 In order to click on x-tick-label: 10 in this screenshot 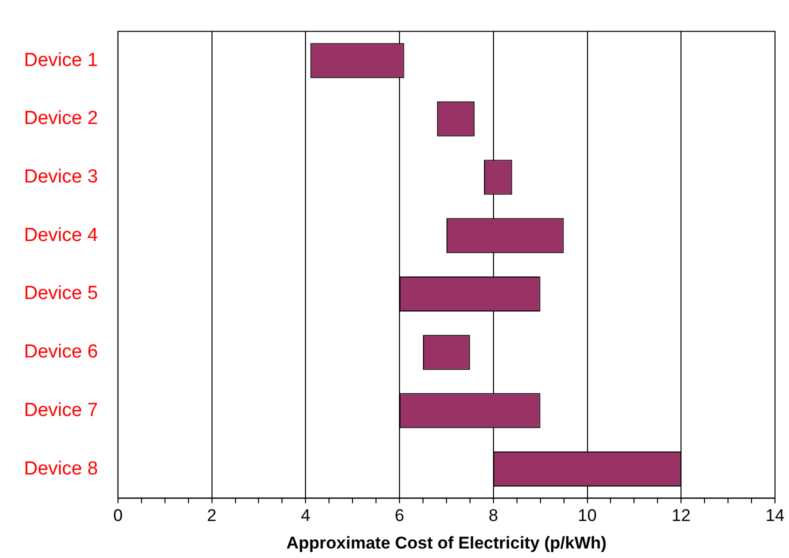, I will do `click(587, 516)`.